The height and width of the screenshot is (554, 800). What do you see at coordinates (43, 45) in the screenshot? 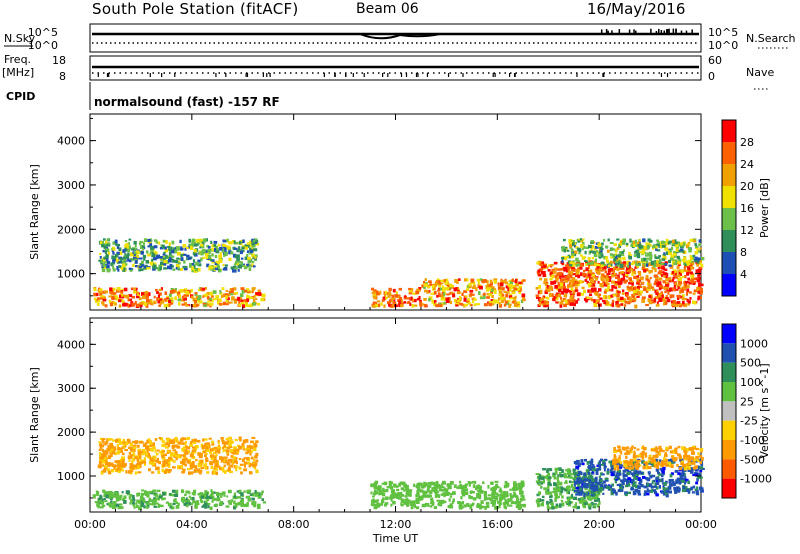
I see `nsky-tick-bottom: 10^0` at bounding box center [43, 45].